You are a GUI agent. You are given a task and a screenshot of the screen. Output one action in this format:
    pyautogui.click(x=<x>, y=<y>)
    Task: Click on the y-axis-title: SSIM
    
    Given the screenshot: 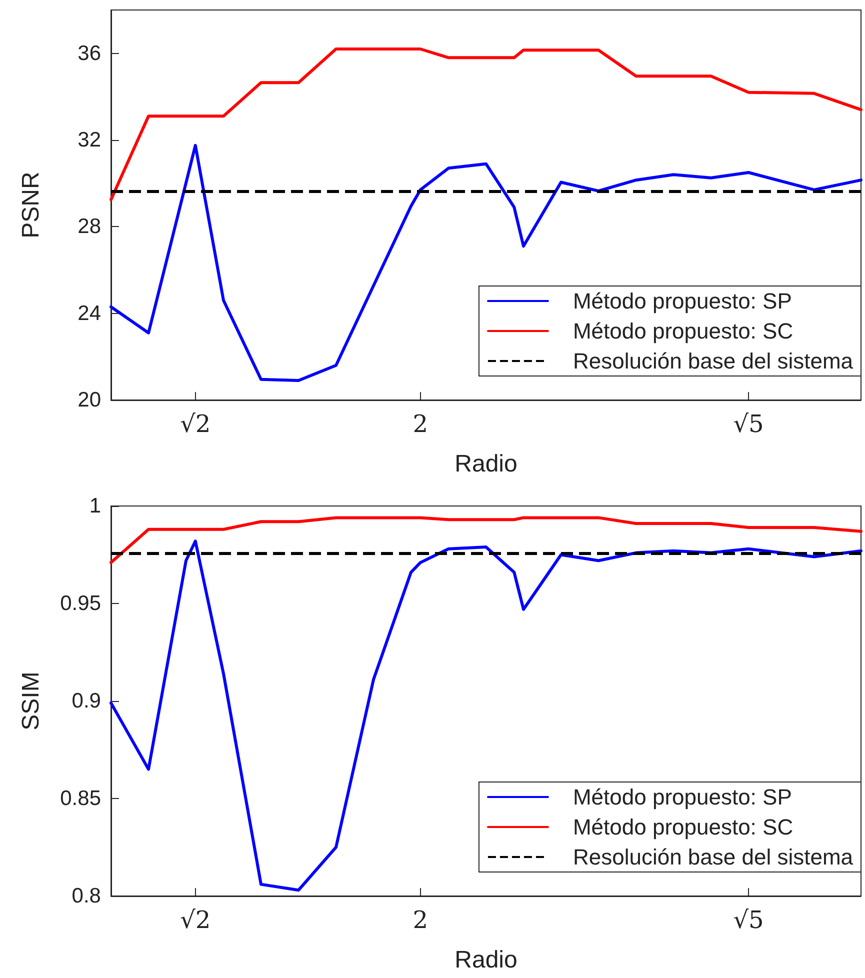 What is the action you would take?
    pyautogui.click(x=31, y=701)
    